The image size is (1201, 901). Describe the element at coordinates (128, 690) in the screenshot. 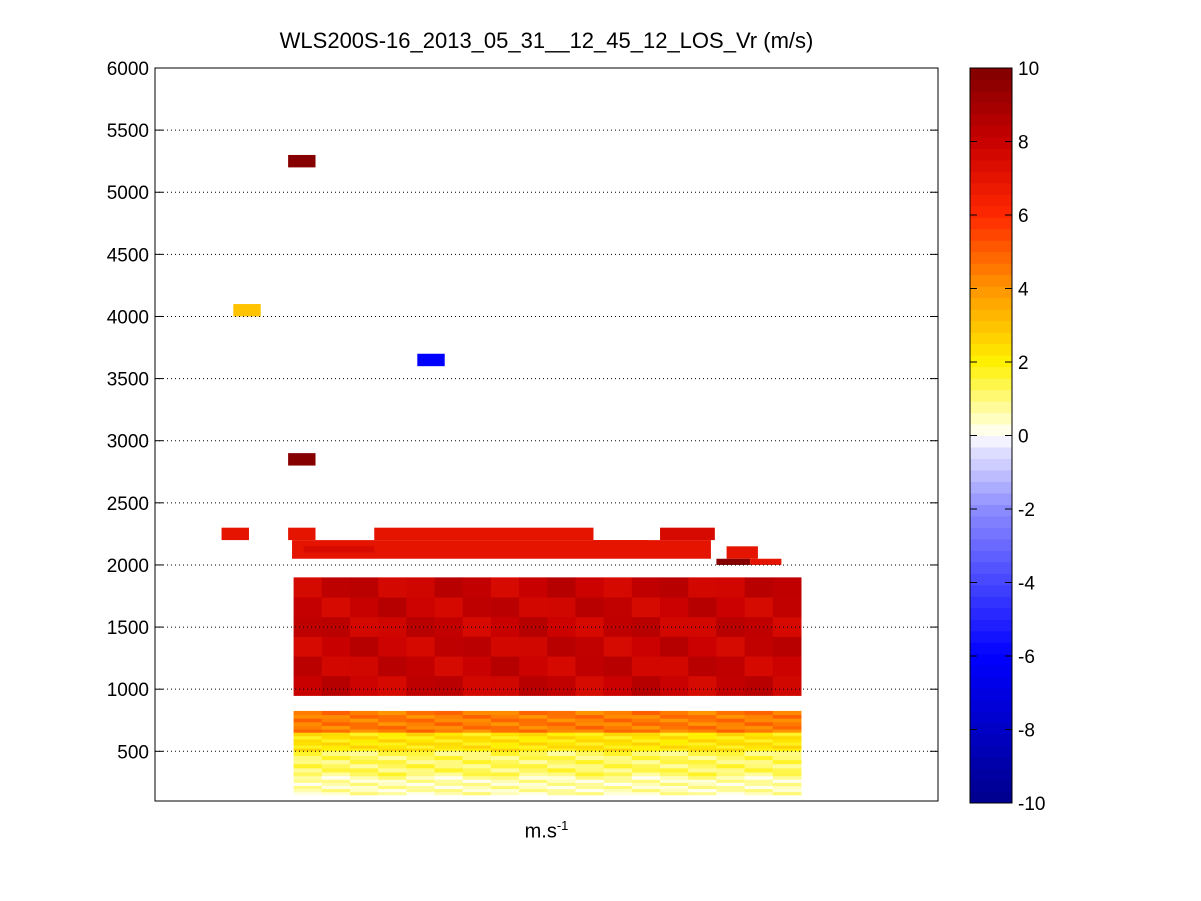

I see `y-tick-label: 1000` at that location.